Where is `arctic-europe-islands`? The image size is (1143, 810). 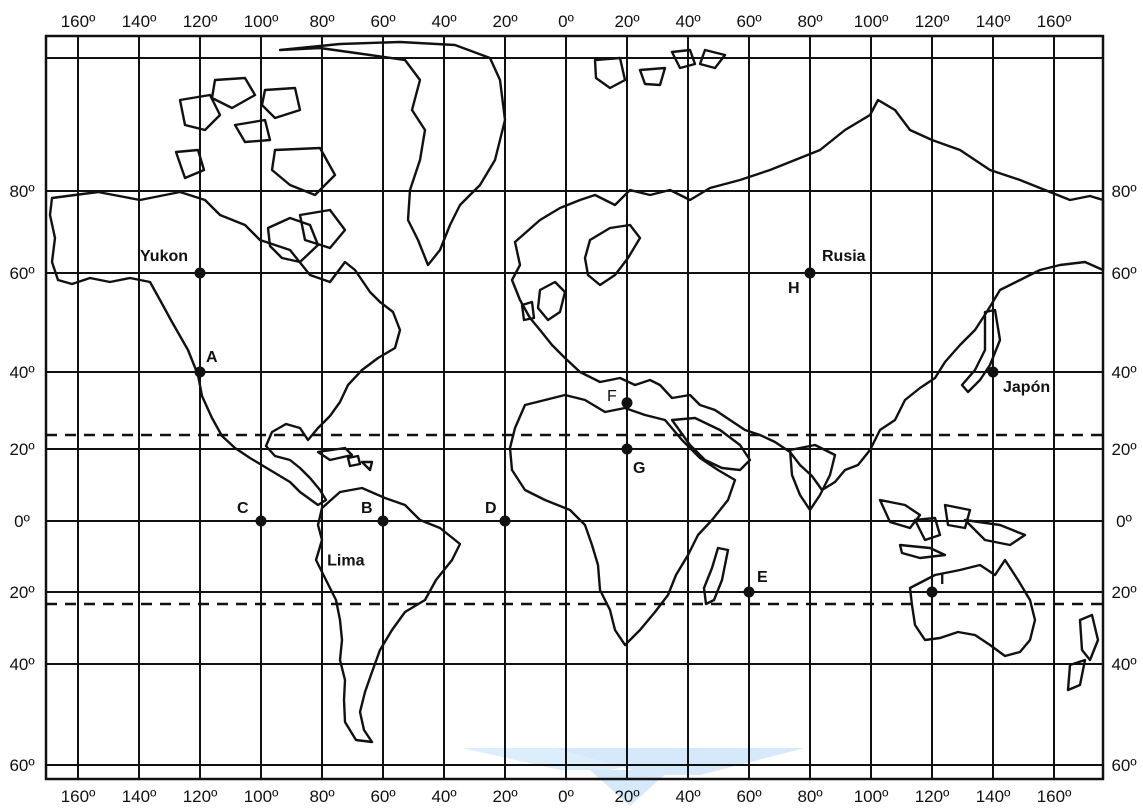
arctic-europe-islands is located at coordinates (660, 69).